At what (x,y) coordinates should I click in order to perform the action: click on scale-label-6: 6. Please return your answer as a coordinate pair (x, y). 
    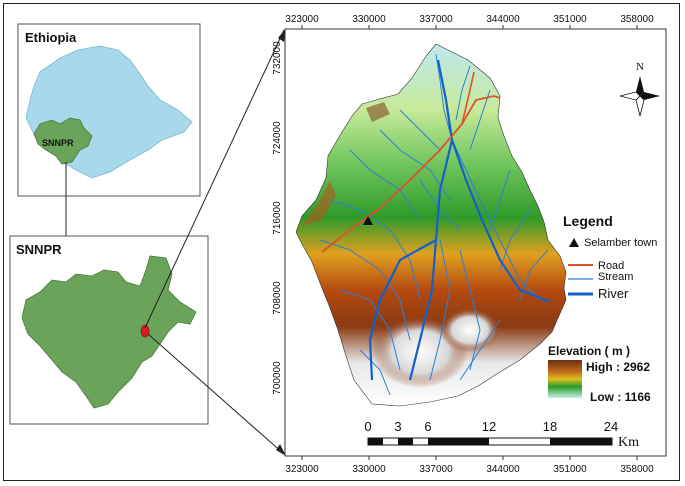
    Looking at the image, I should click on (427, 426).